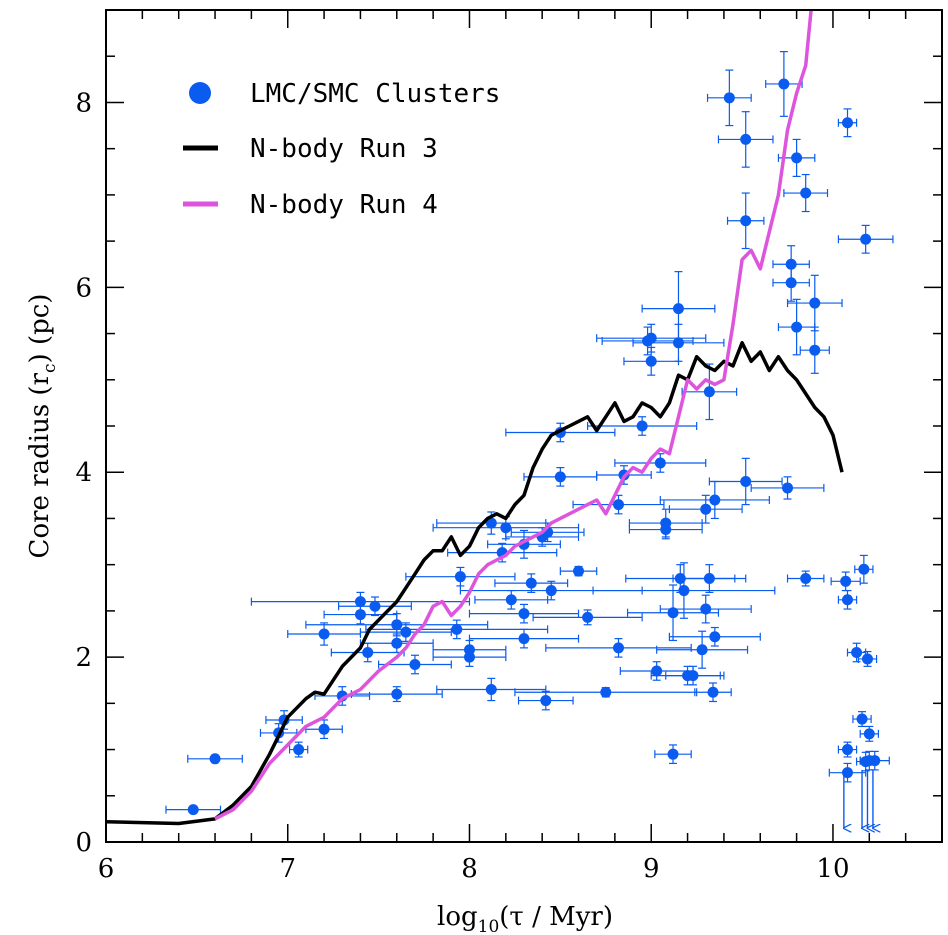 This screenshot has width=948, height=935. I want to click on y-tick-label: 6, so click(83, 288).